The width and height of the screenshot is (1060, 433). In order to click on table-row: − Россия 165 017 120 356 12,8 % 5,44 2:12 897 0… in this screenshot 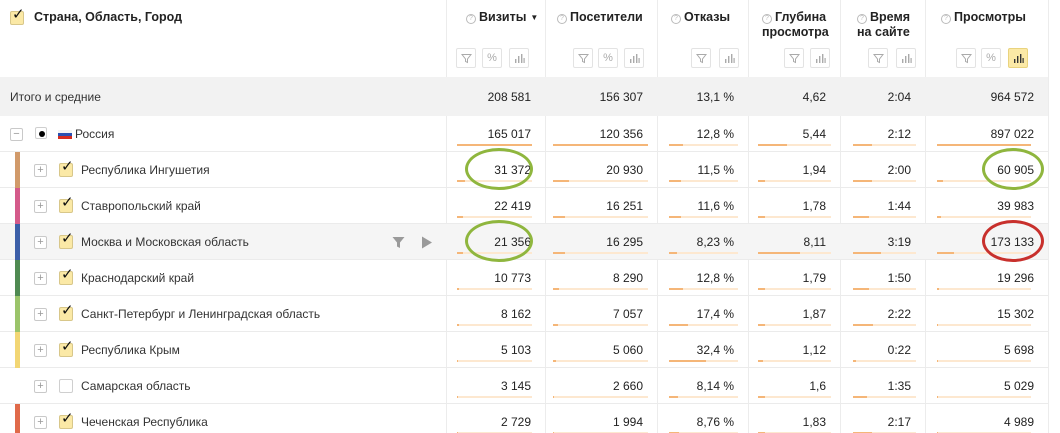, I will do `click(524, 134)`.